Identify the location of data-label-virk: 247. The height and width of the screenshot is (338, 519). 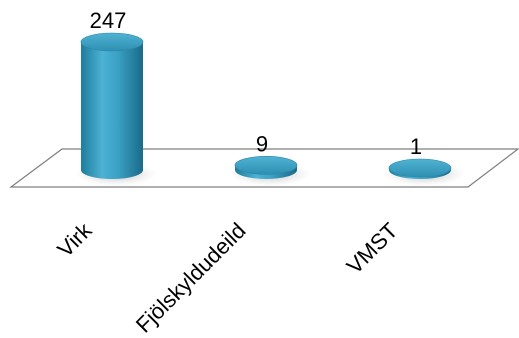
(108, 20).